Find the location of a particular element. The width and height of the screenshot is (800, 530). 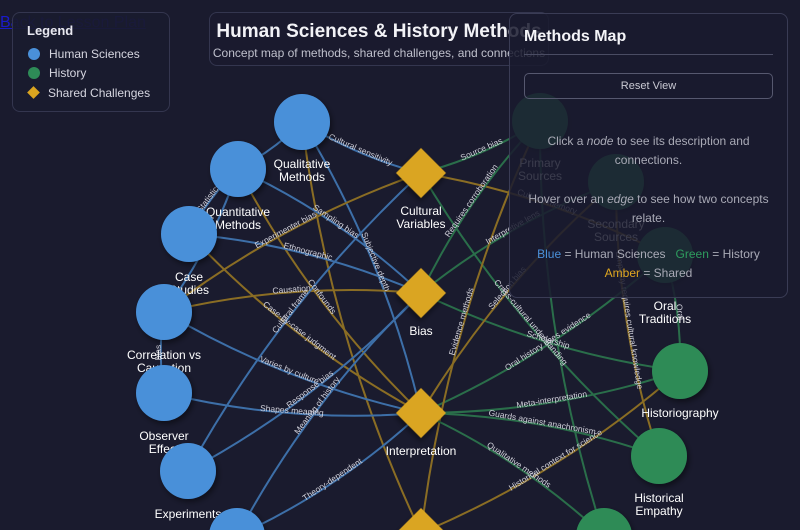

node-experiments: Experiments is located at coordinates (188, 482).